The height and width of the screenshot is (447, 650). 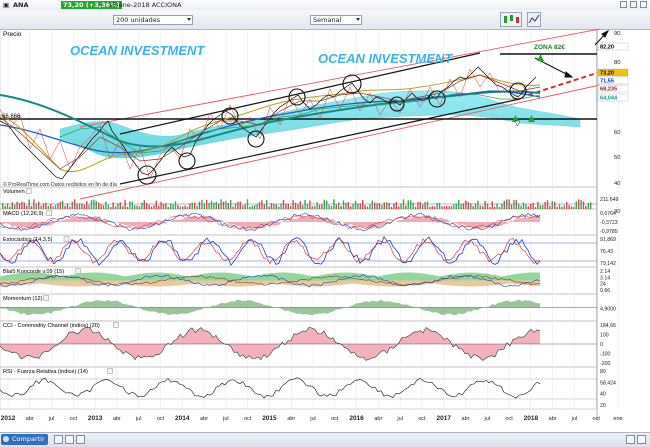 What do you see at coordinates (608, 383) in the screenshot?
I see `indicator-axis-tick: 58,424` at bounding box center [608, 383].